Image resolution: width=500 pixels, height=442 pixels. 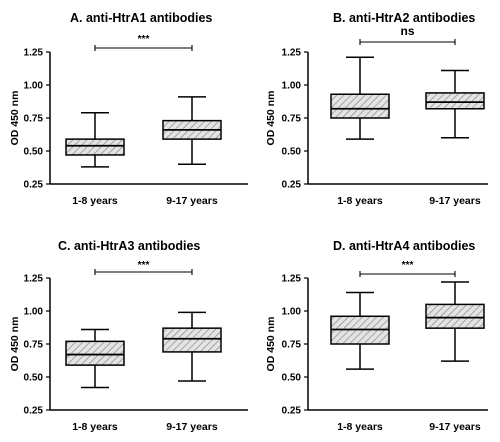 What do you see at coordinates (404, 18) in the screenshot?
I see `chart-title: B. anti-HtrA2 antibodies` at bounding box center [404, 18].